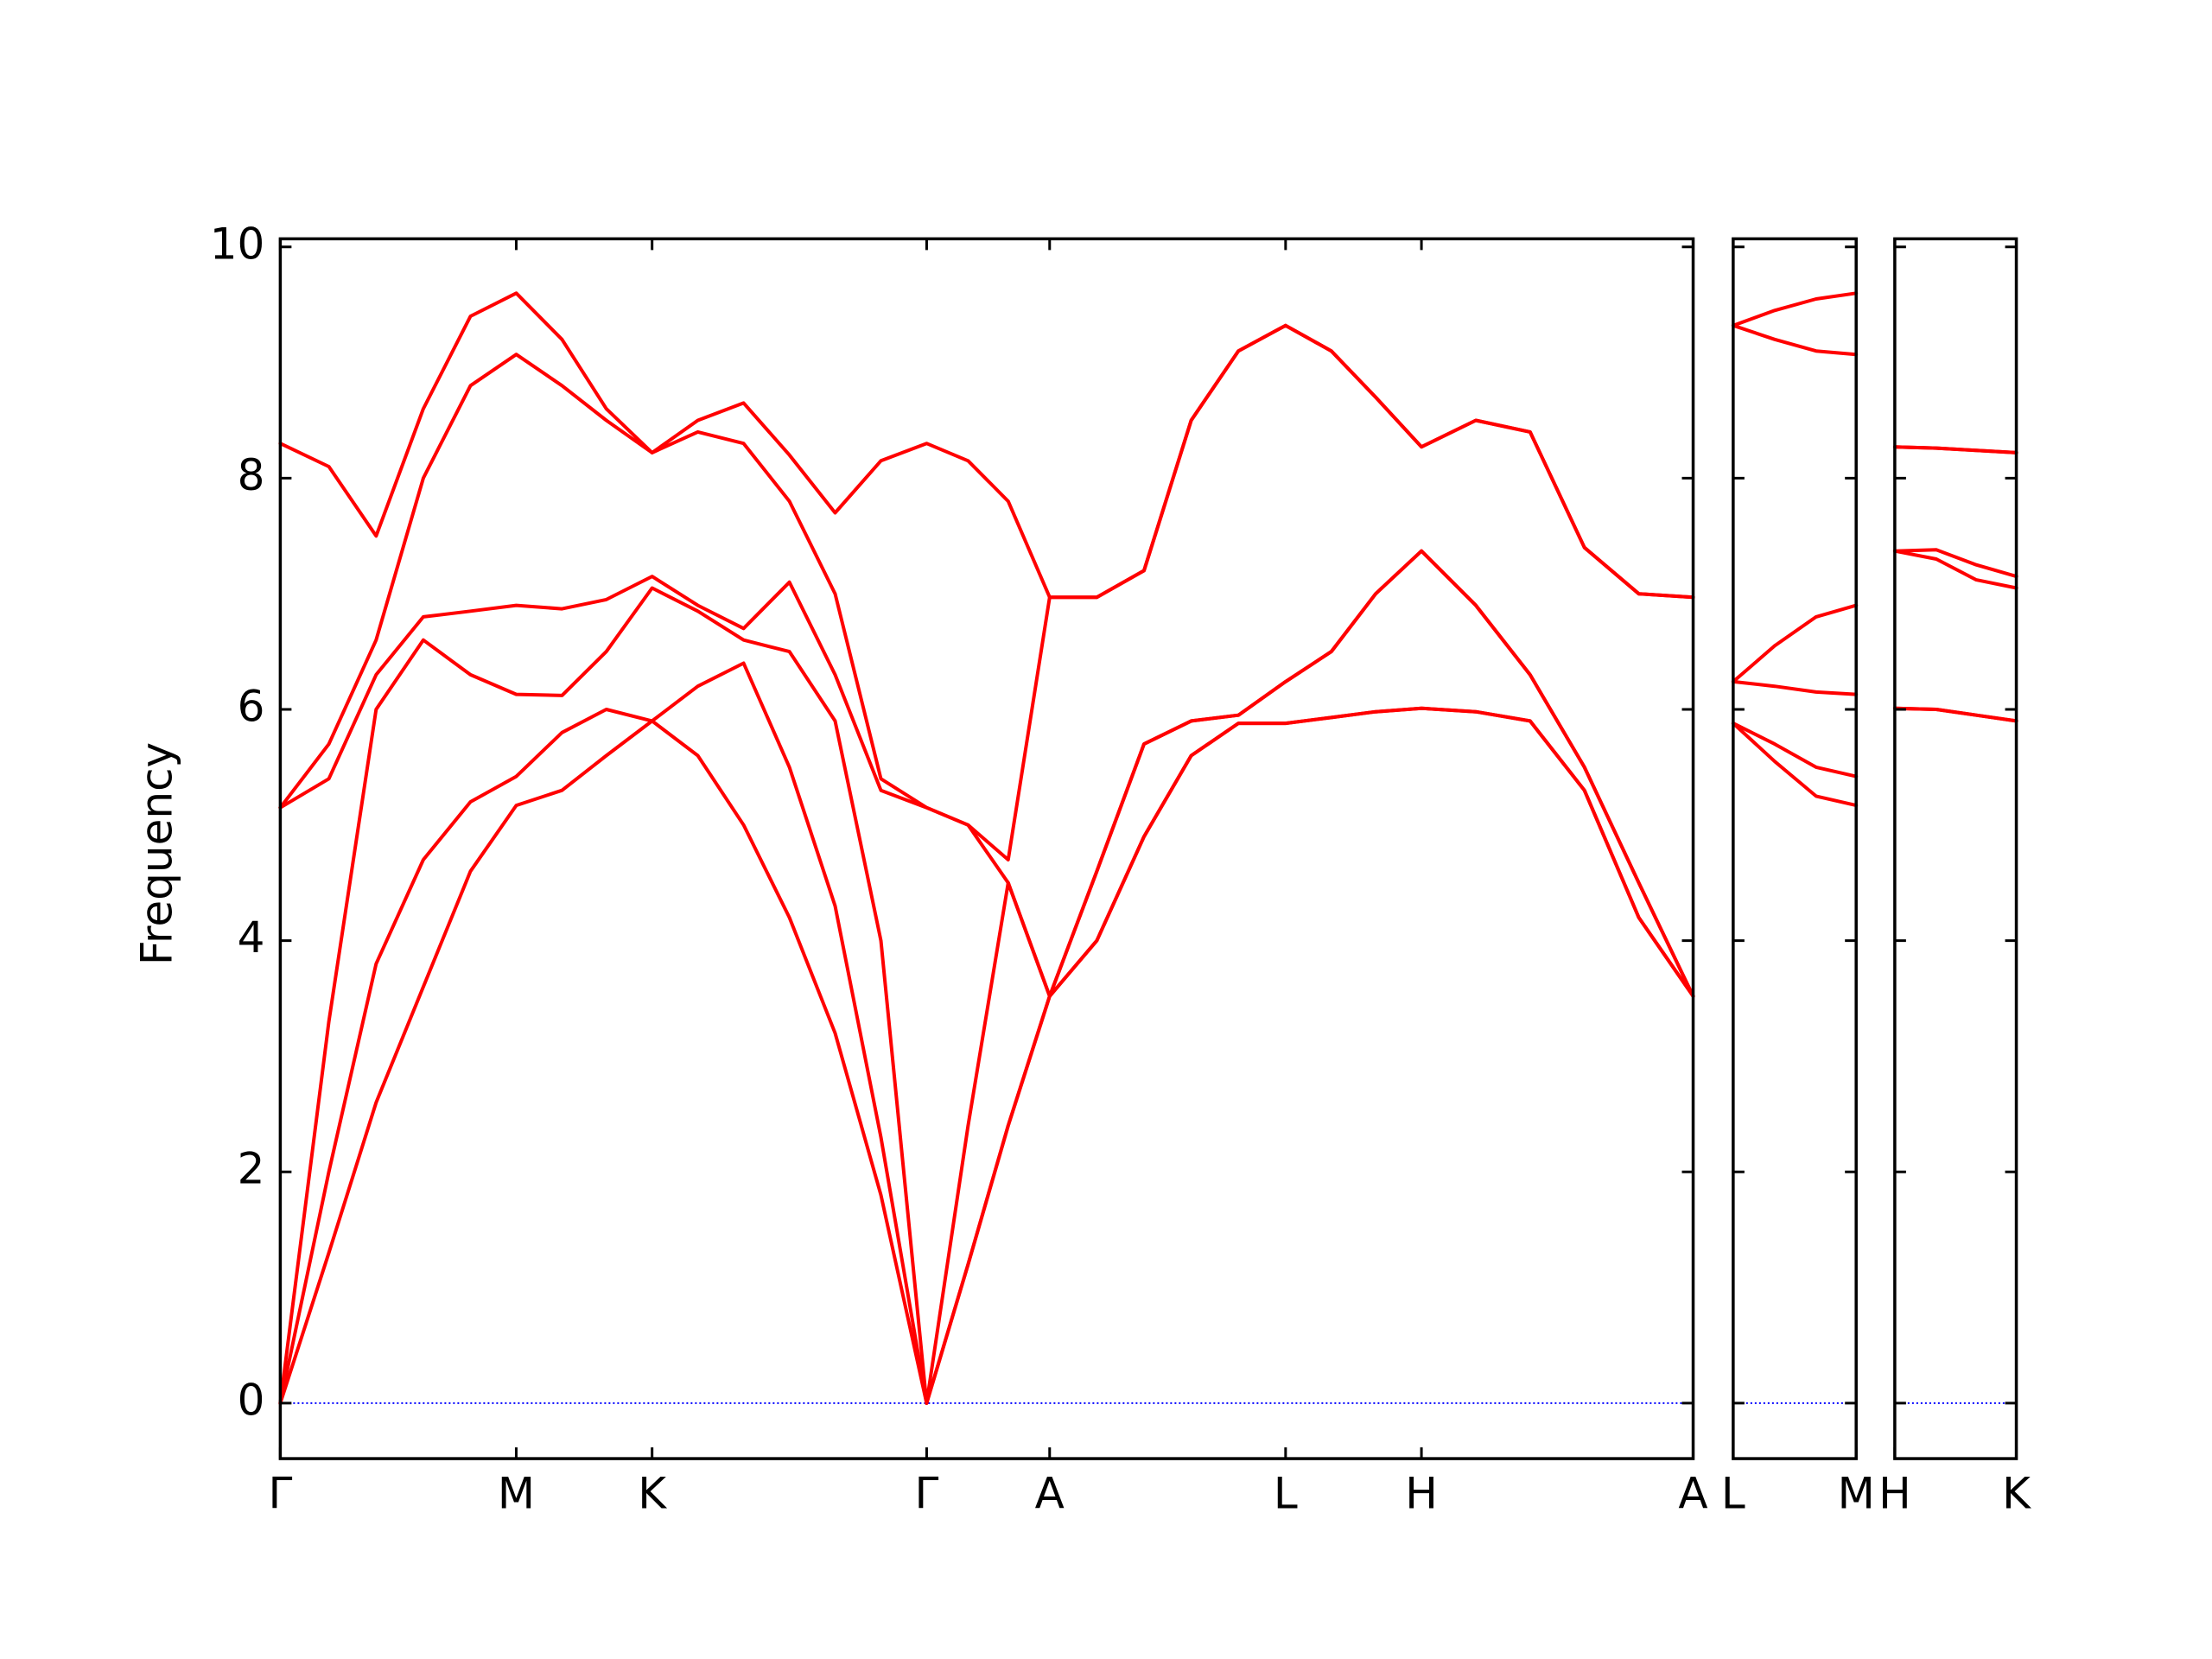  I want to click on y-tick-label: 8, so click(251, 475).